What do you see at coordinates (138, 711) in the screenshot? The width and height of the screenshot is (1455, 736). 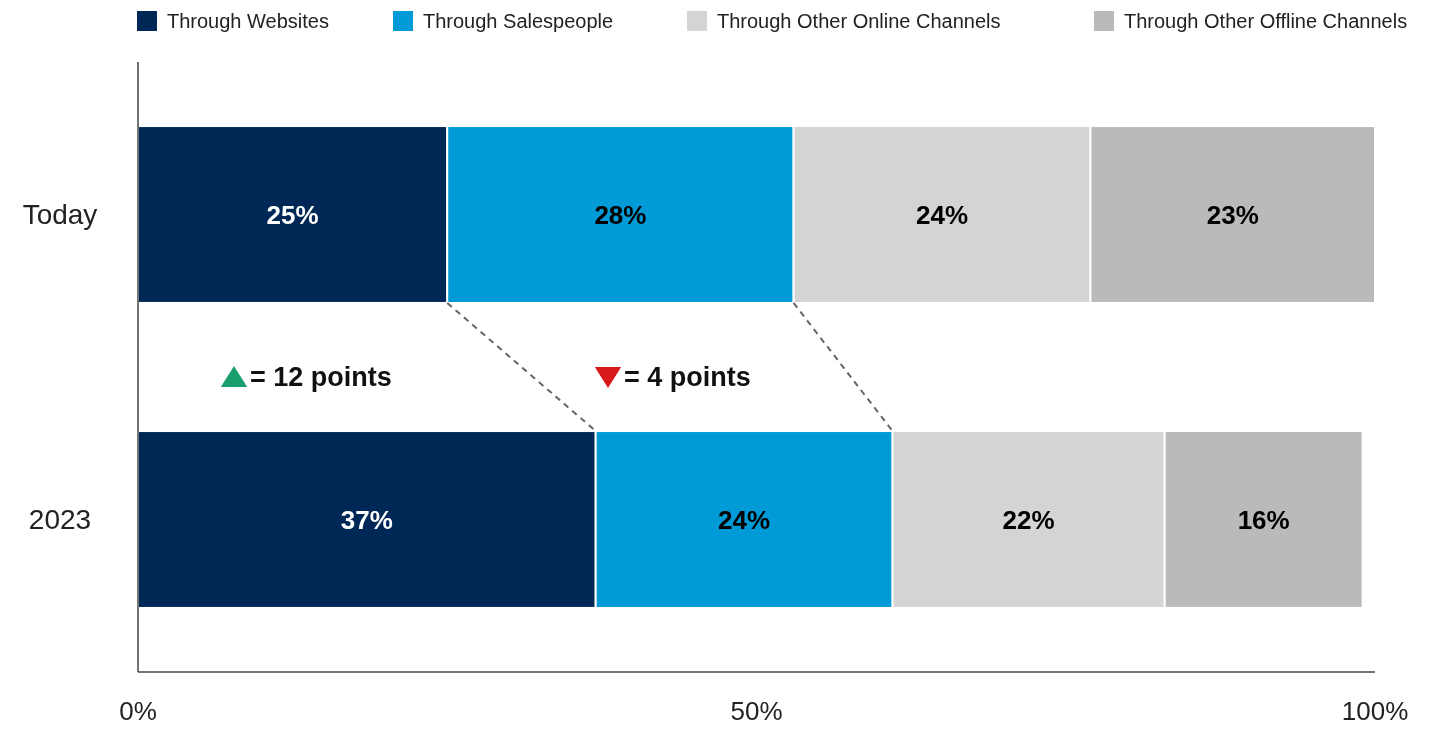 I see `x-tick-label: 0%` at bounding box center [138, 711].